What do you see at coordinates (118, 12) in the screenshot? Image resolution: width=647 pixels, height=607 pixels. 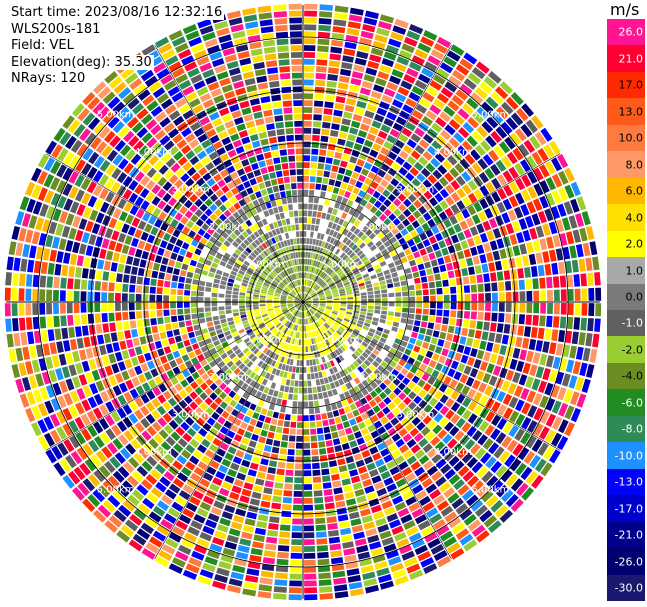 I see `start-time-label: Start time: 2023/08/16 12:32:16` at bounding box center [118, 12].